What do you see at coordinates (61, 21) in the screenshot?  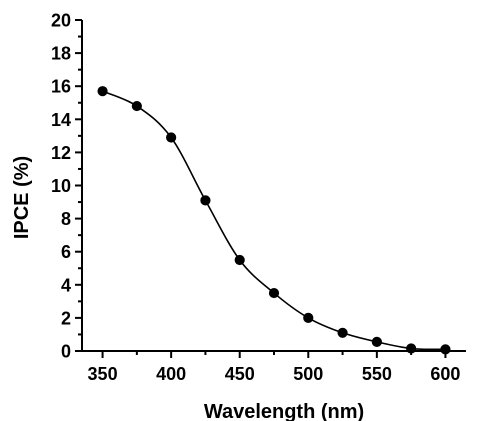 I see `y-tick-label: 20` at bounding box center [61, 21].